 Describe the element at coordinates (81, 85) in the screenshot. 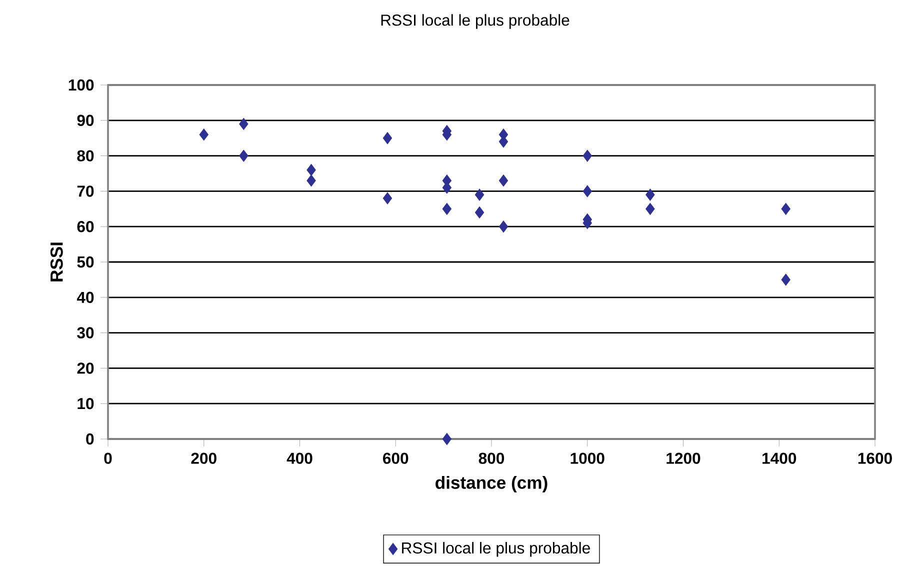

I see `y-tick-label: 100` at that location.